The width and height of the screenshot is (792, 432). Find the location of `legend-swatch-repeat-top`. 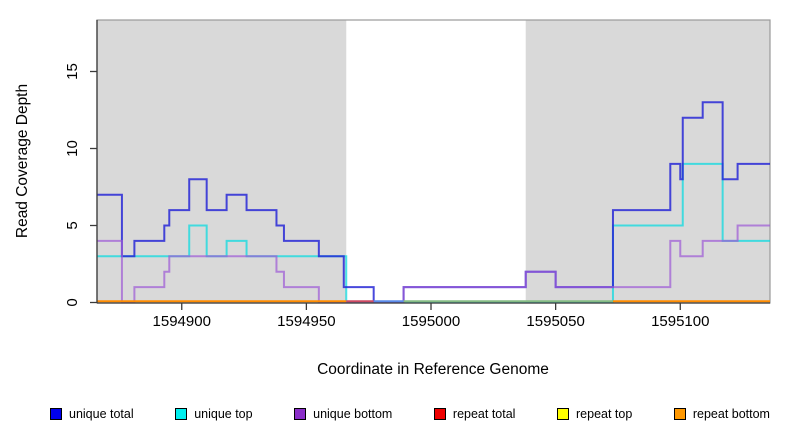

legend-swatch-repeat-top is located at coordinates (563, 414).